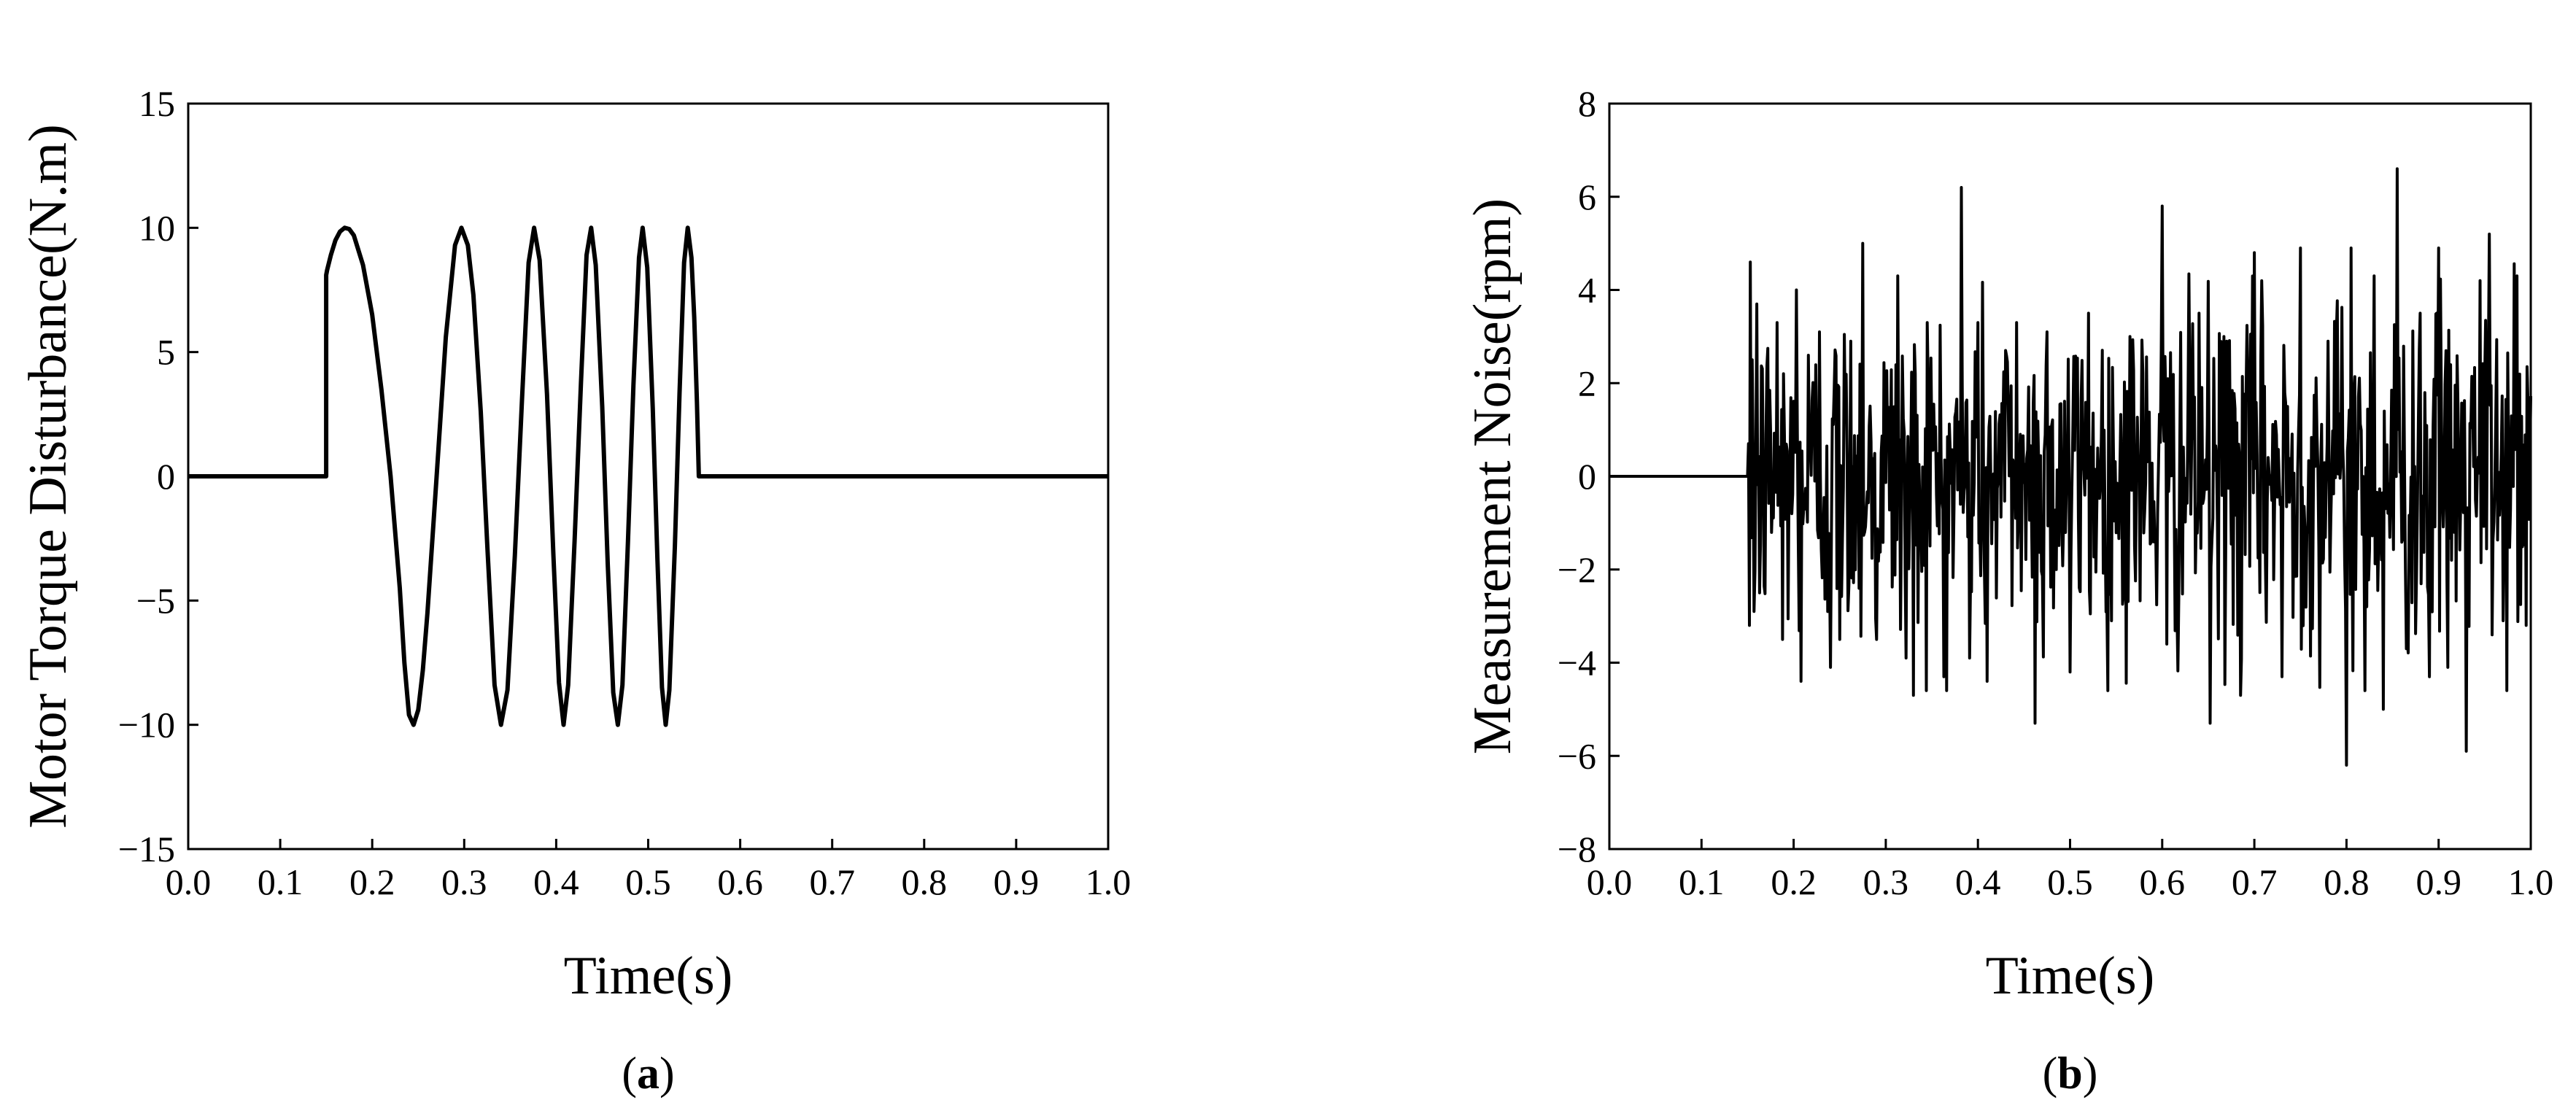  I want to click on panel-letter: a, so click(648, 1074).